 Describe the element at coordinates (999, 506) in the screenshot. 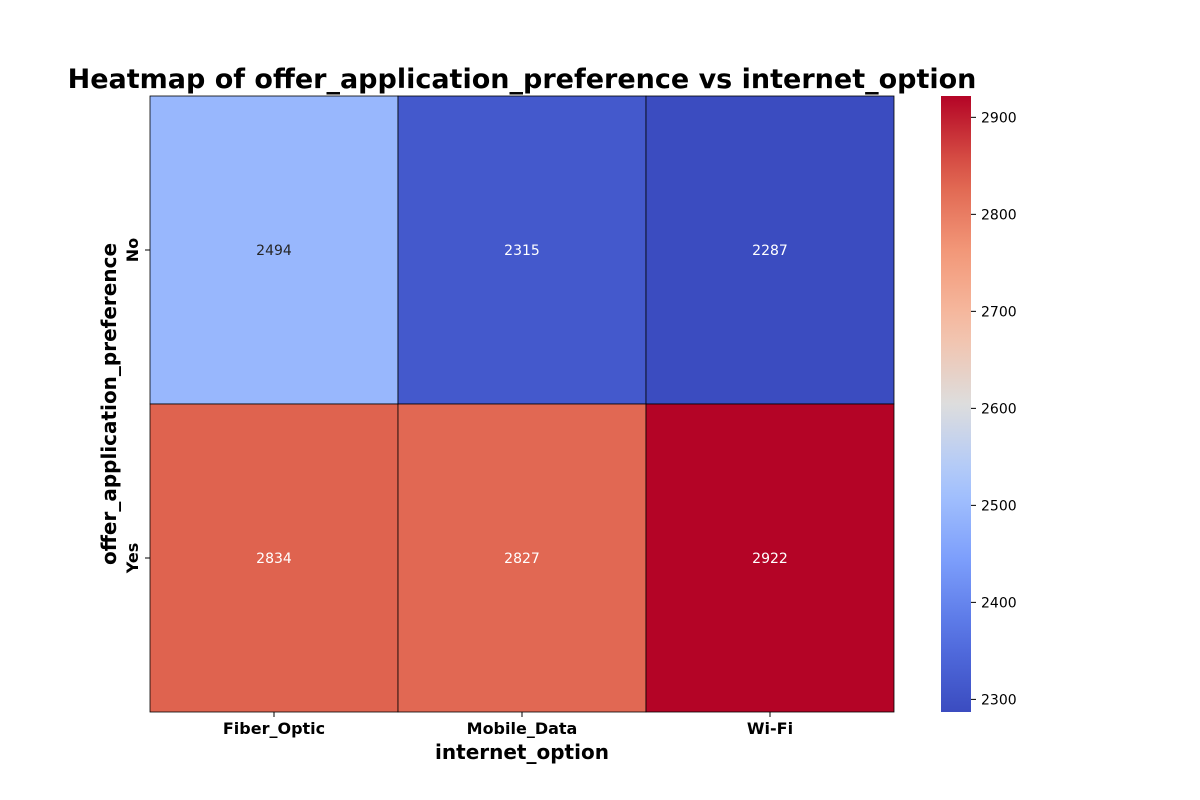

I see `colorbar-tick-label: 2500` at that location.